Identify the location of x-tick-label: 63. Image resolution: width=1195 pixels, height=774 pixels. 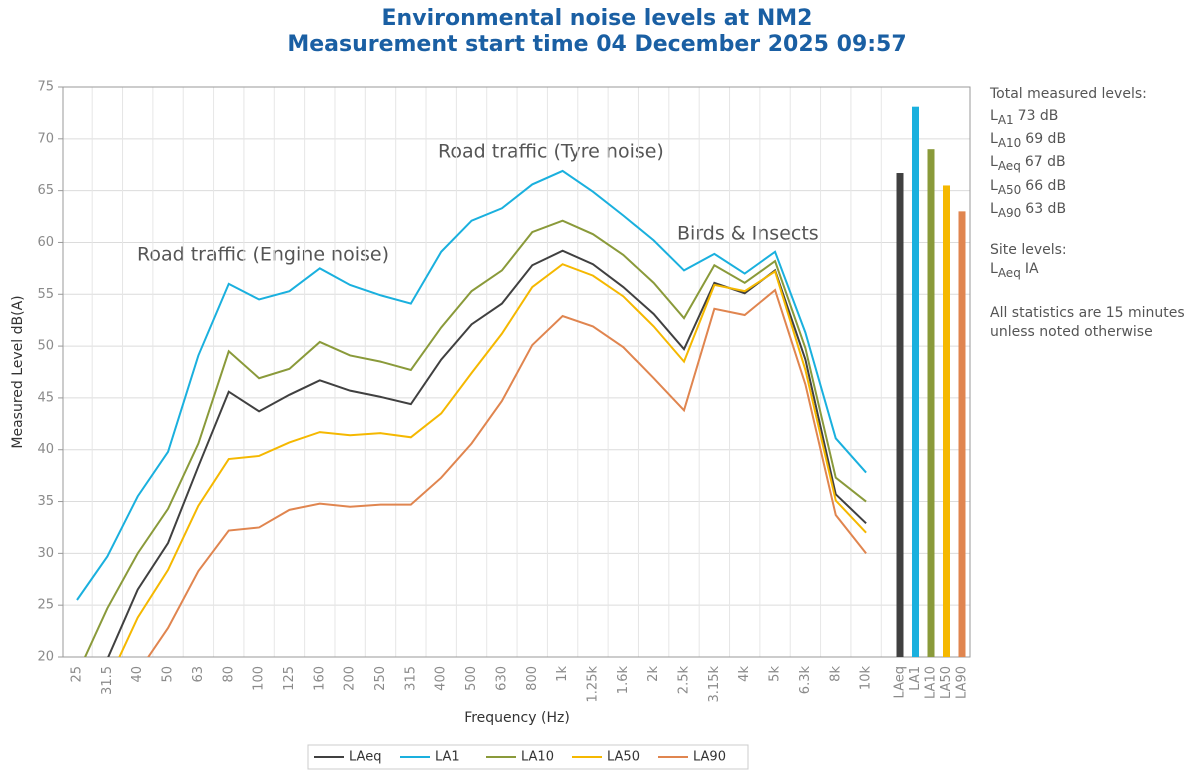
(198, 674).